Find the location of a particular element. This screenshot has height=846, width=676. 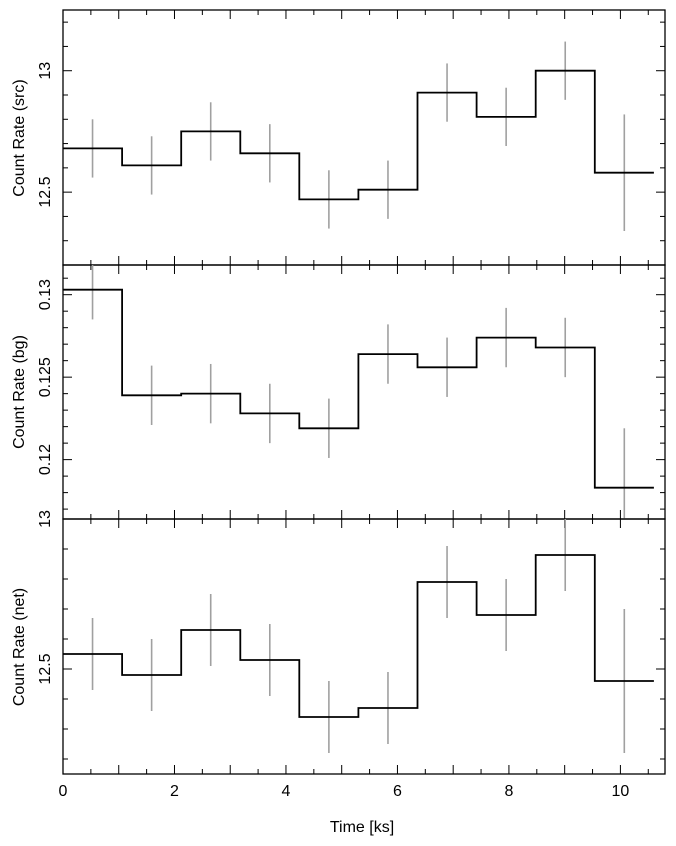

y-axis-label-net: Count Rate (net) is located at coordinates (19, 647).